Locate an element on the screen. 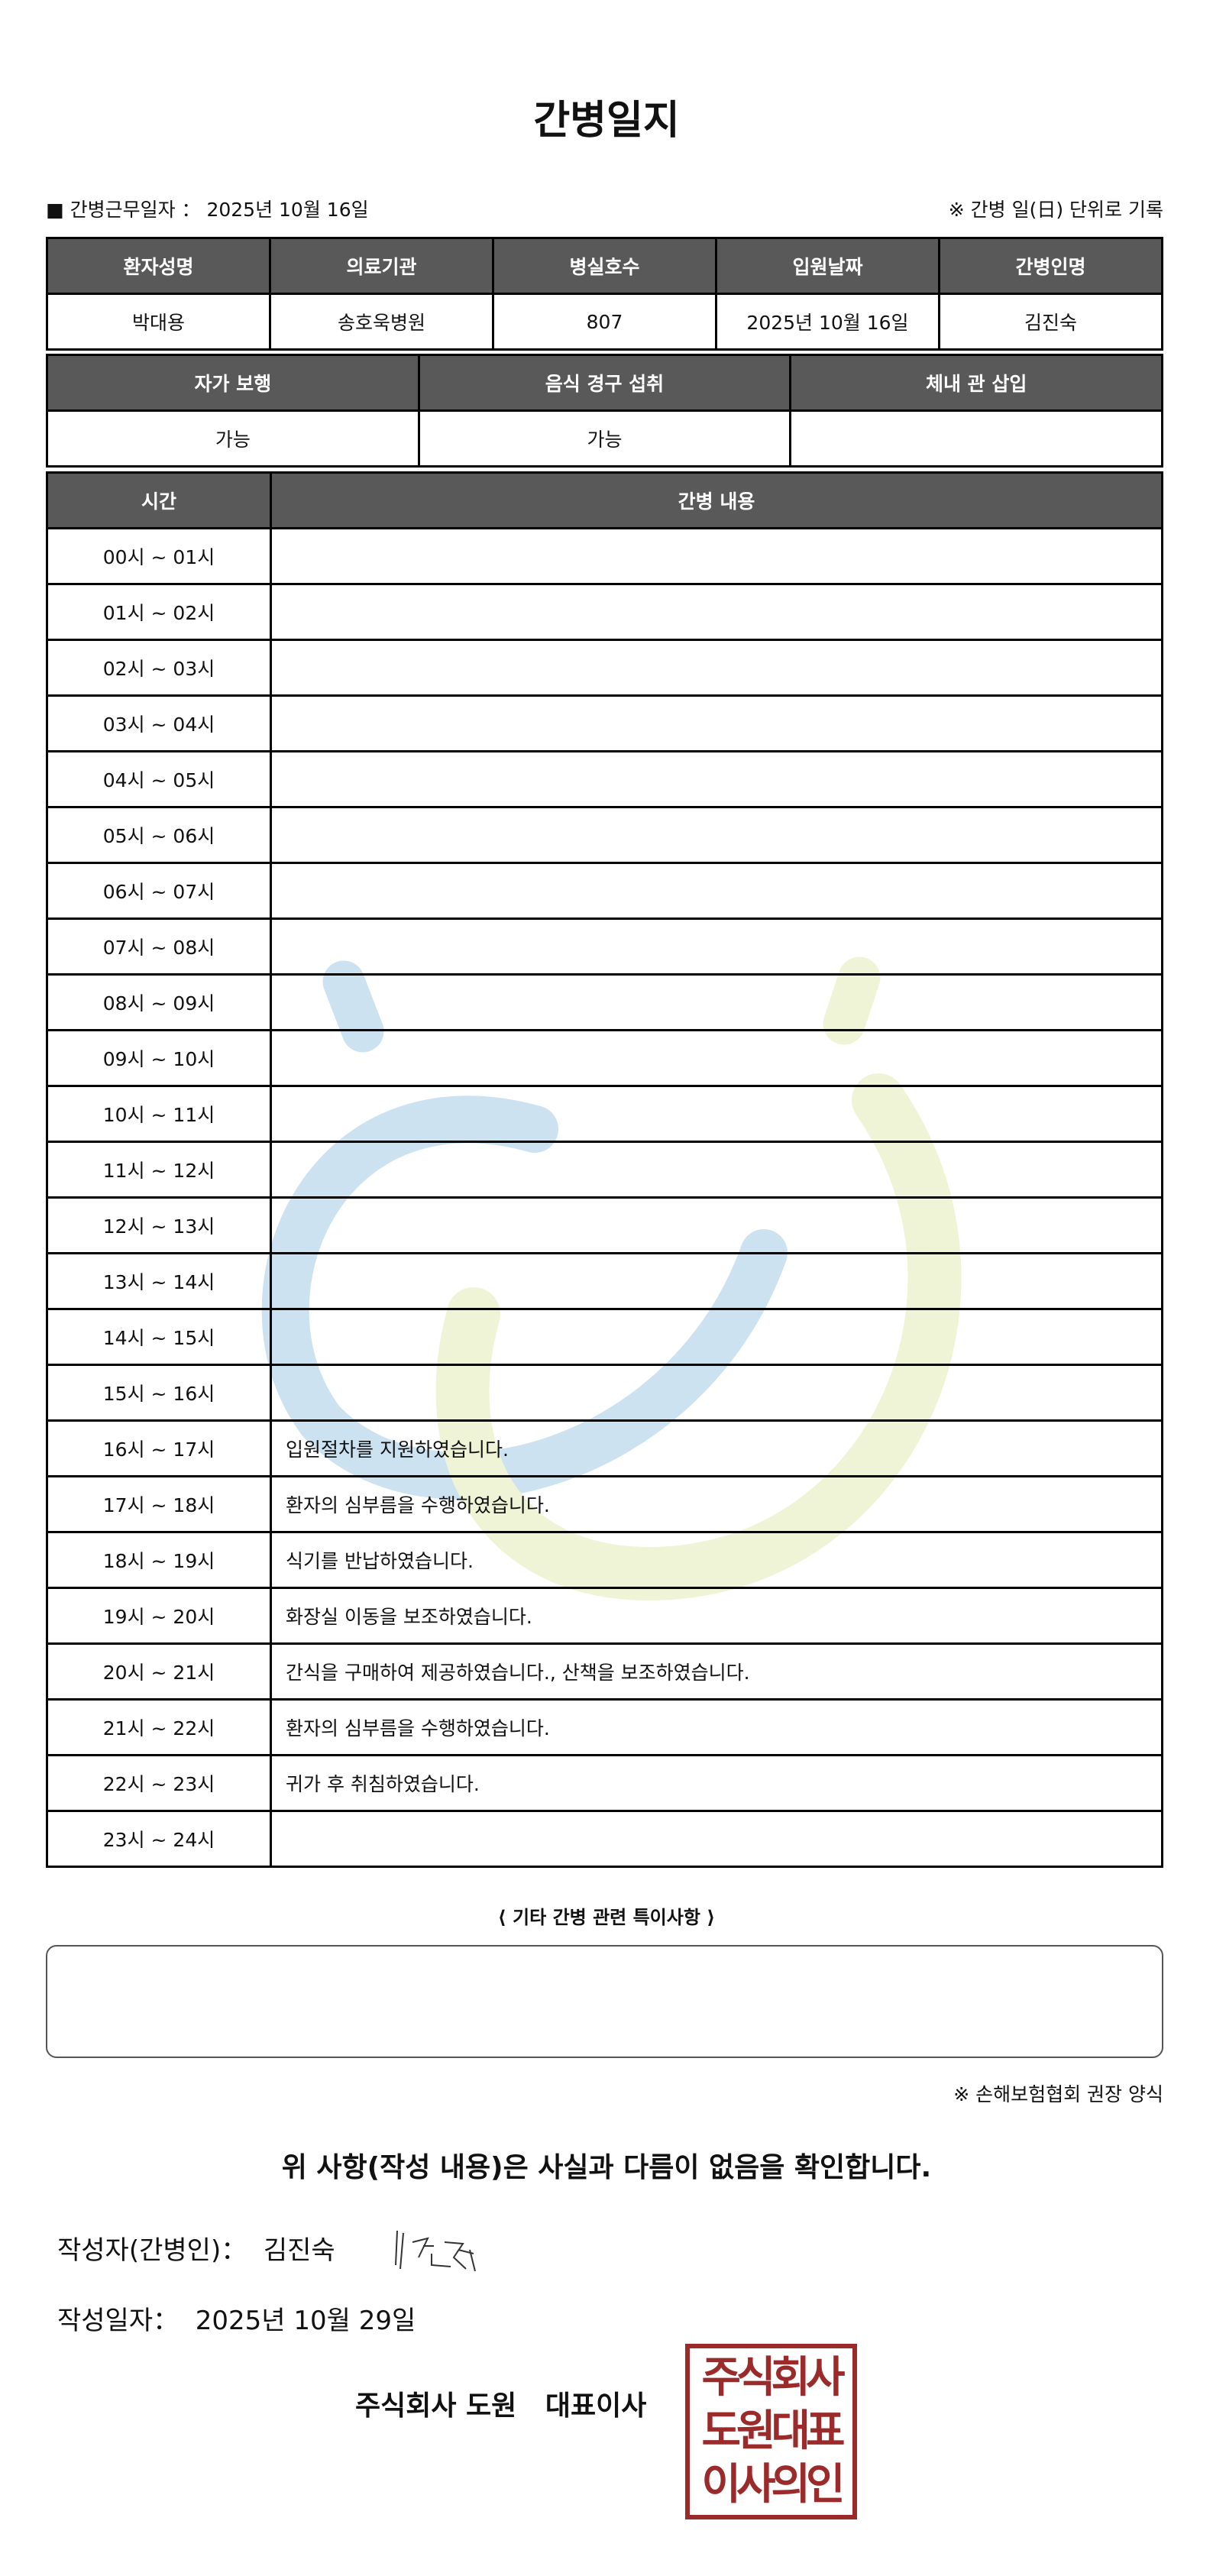 The image size is (1213, 2576). oral-intake-value: 가능 is located at coordinates (604, 438).